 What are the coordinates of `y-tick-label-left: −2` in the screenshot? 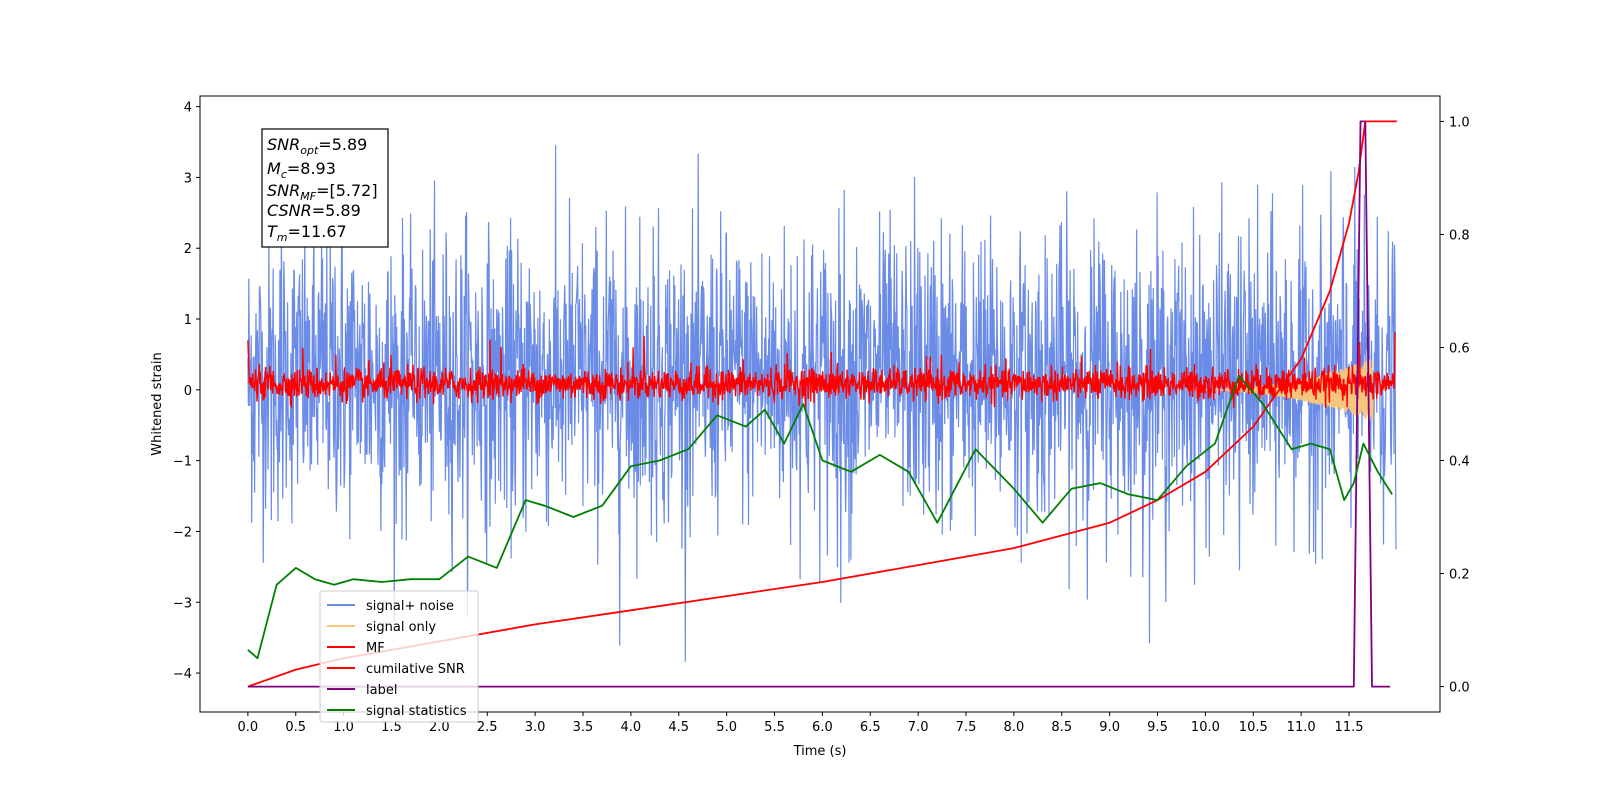 It's located at (182, 532).